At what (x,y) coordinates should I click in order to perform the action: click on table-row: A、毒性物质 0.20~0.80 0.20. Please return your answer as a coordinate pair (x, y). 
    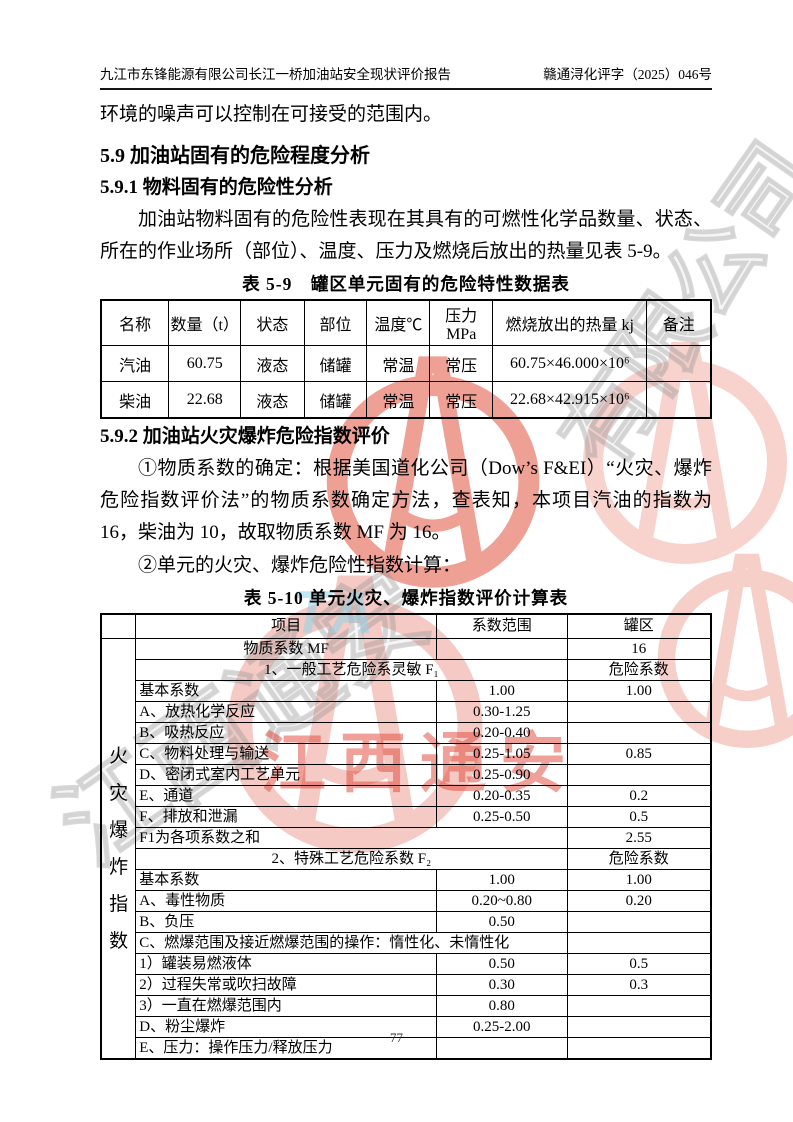
    Looking at the image, I should click on (406, 901).